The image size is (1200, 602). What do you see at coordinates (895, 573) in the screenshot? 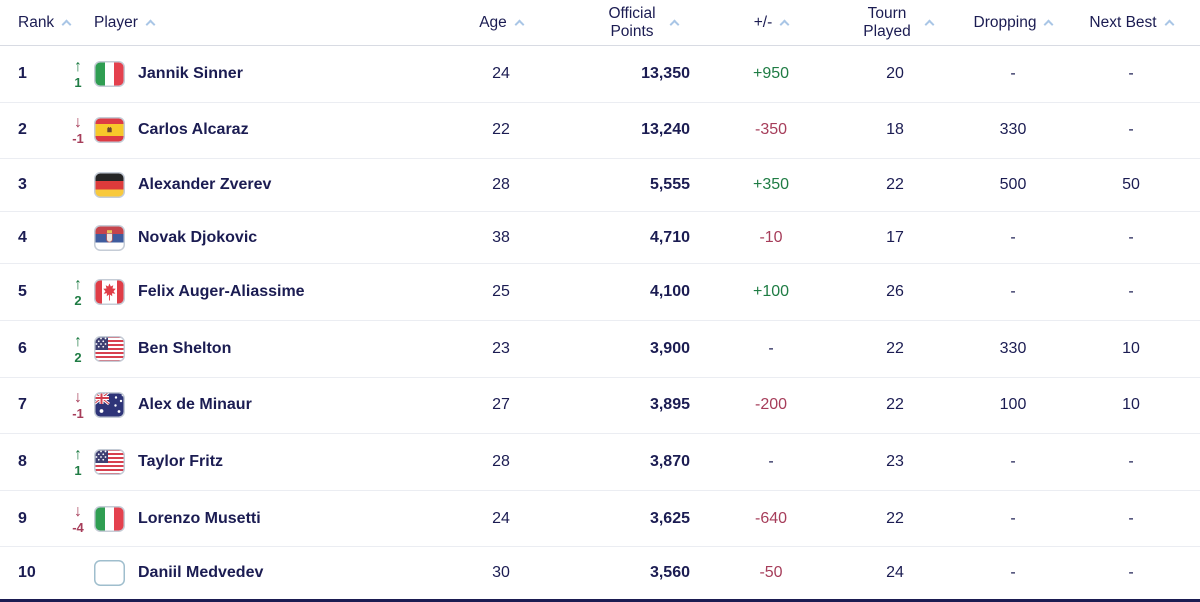
I see `tourn-played-value: 24` at bounding box center [895, 573].